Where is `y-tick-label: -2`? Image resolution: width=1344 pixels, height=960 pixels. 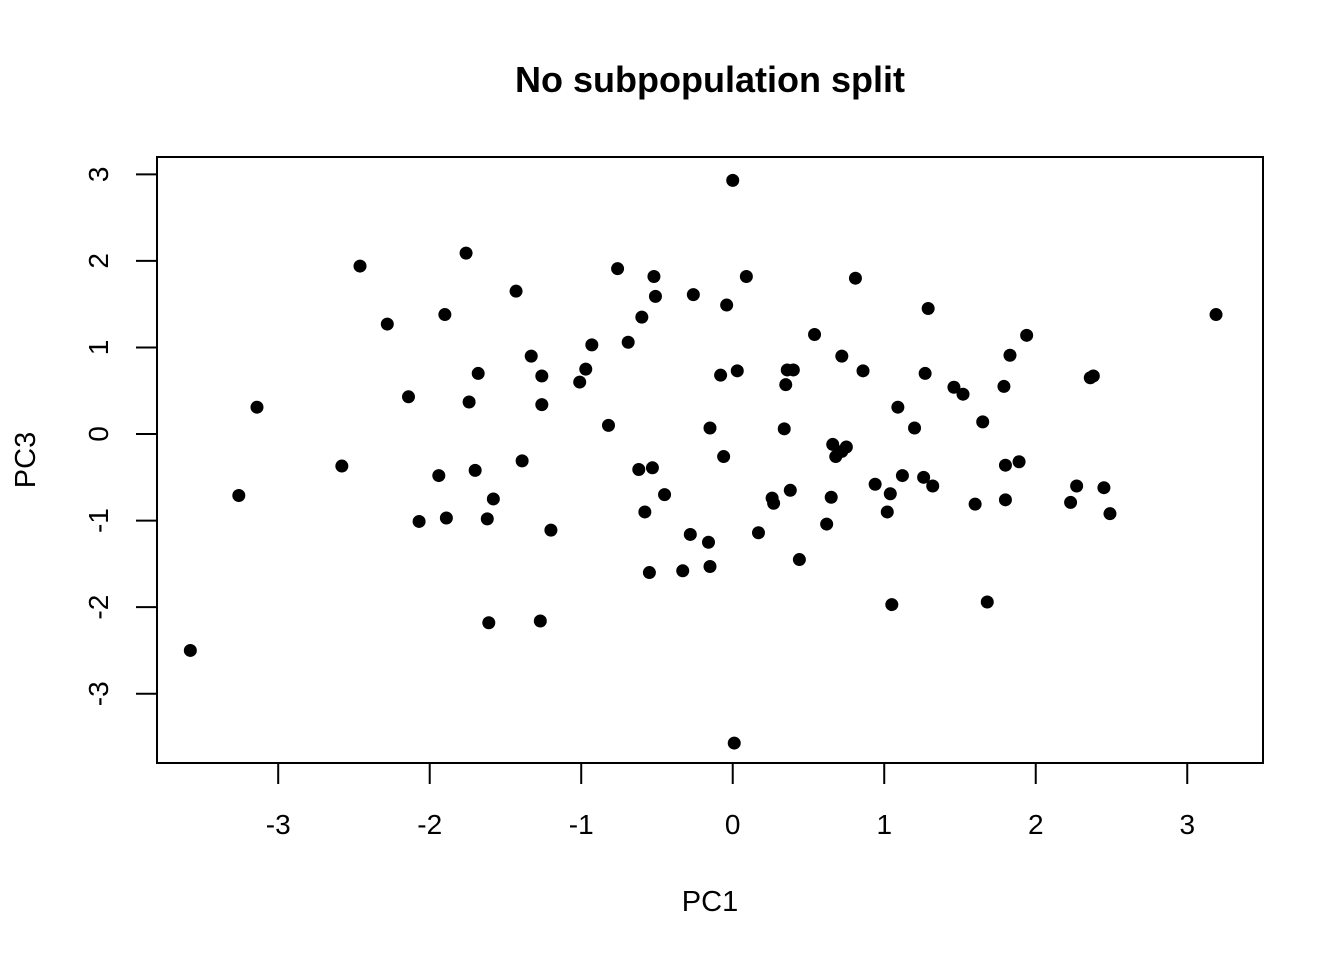
y-tick-label: -2 is located at coordinates (98, 607).